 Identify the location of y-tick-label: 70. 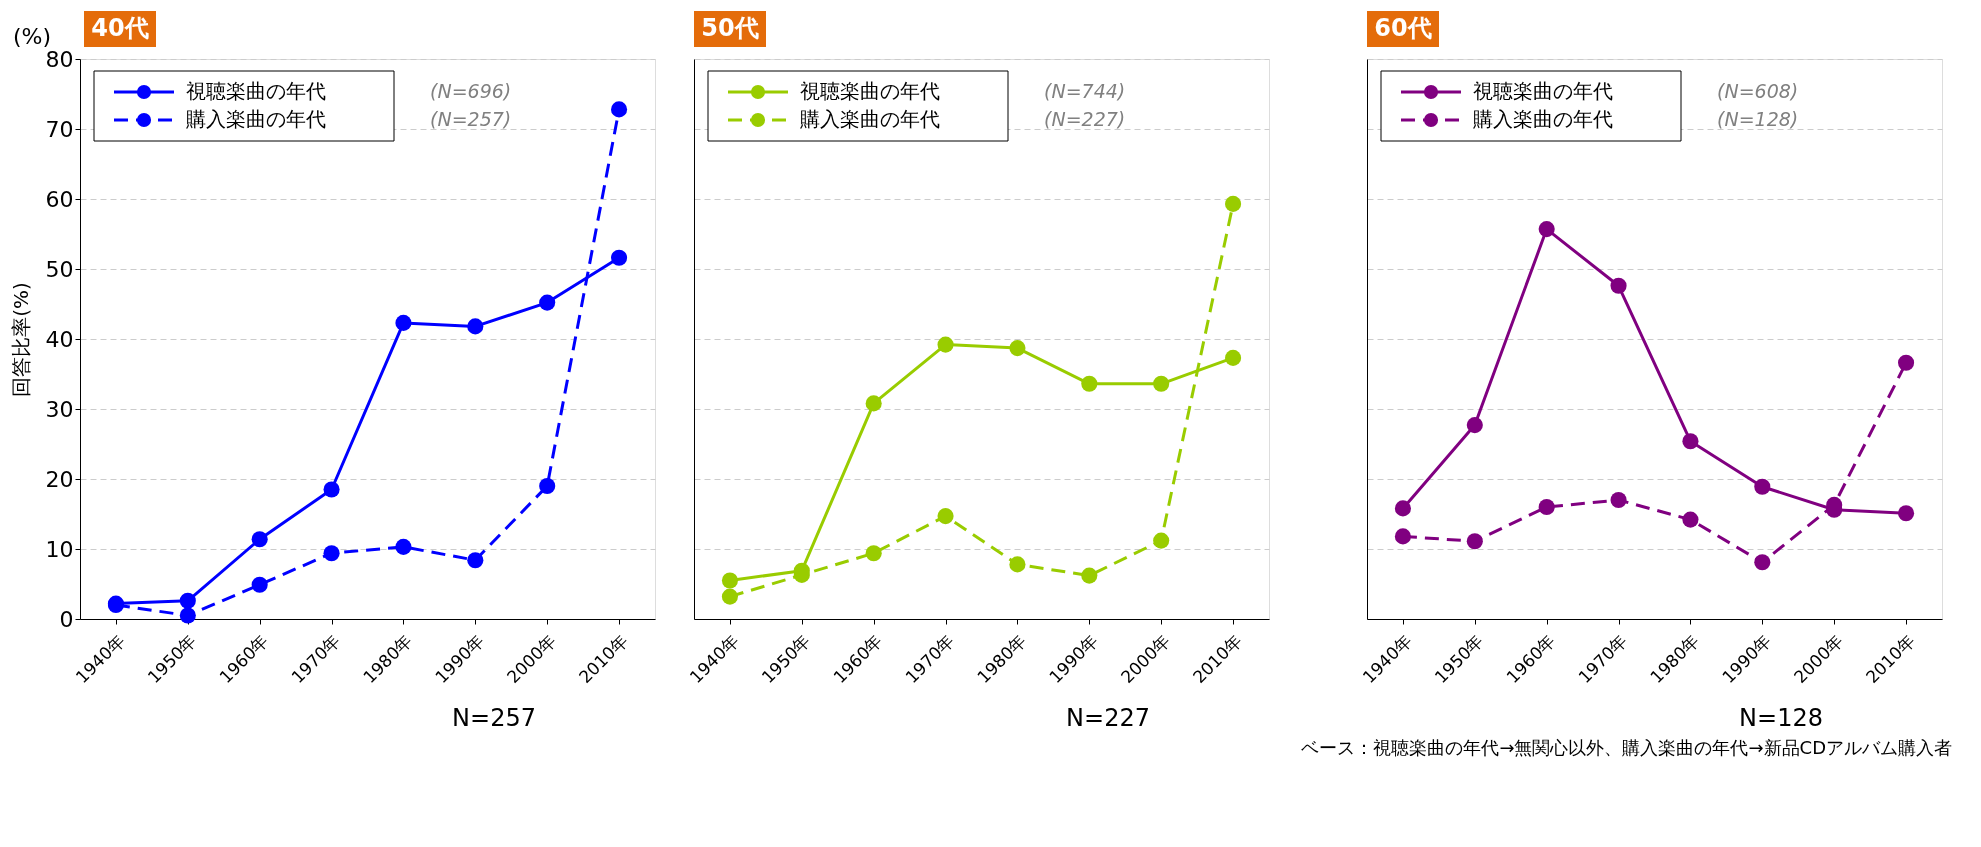
(59, 129).